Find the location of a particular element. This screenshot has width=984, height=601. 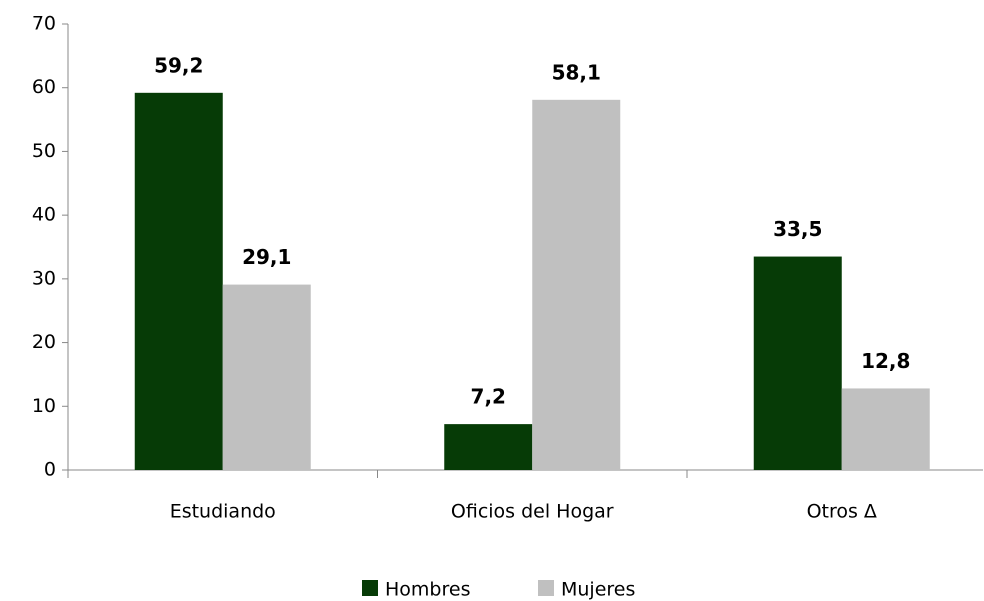

value-label: 29,1 is located at coordinates (266, 257).